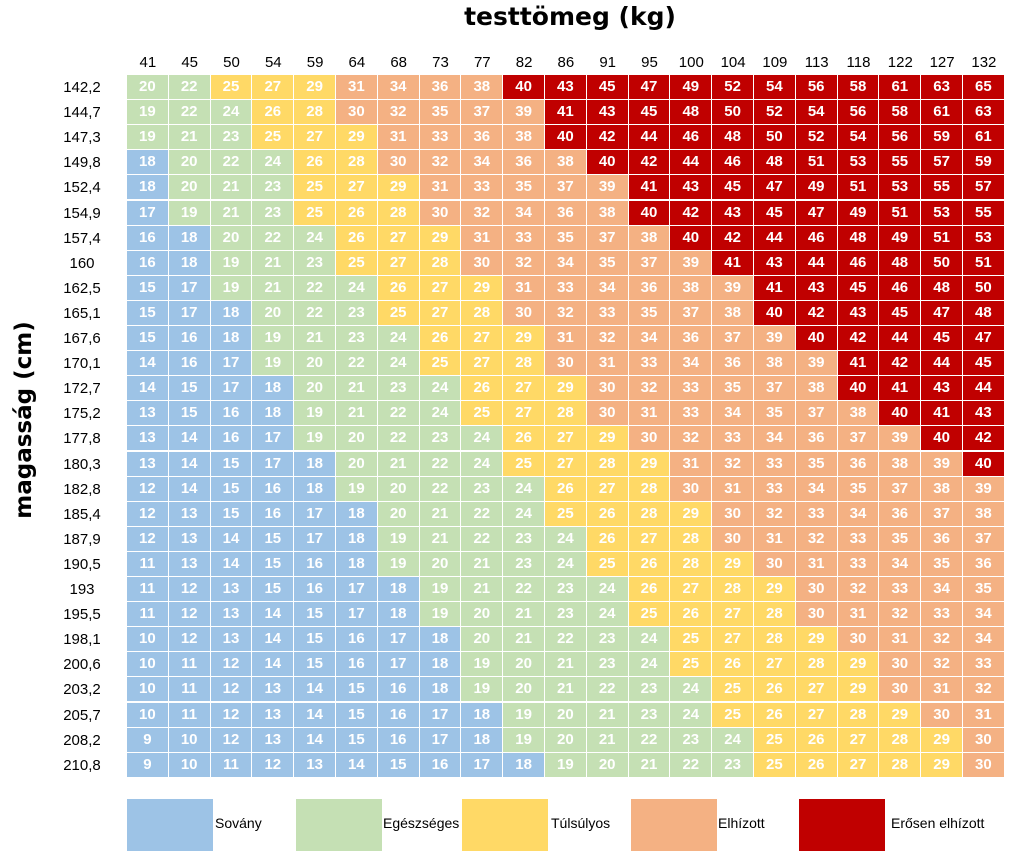 Image resolution: width=1024 pixels, height=865 pixels. What do you see at coordinates (733, 163) in the screenshot?
I see `bmi-cell: 46` at bounding box center [733, 163].